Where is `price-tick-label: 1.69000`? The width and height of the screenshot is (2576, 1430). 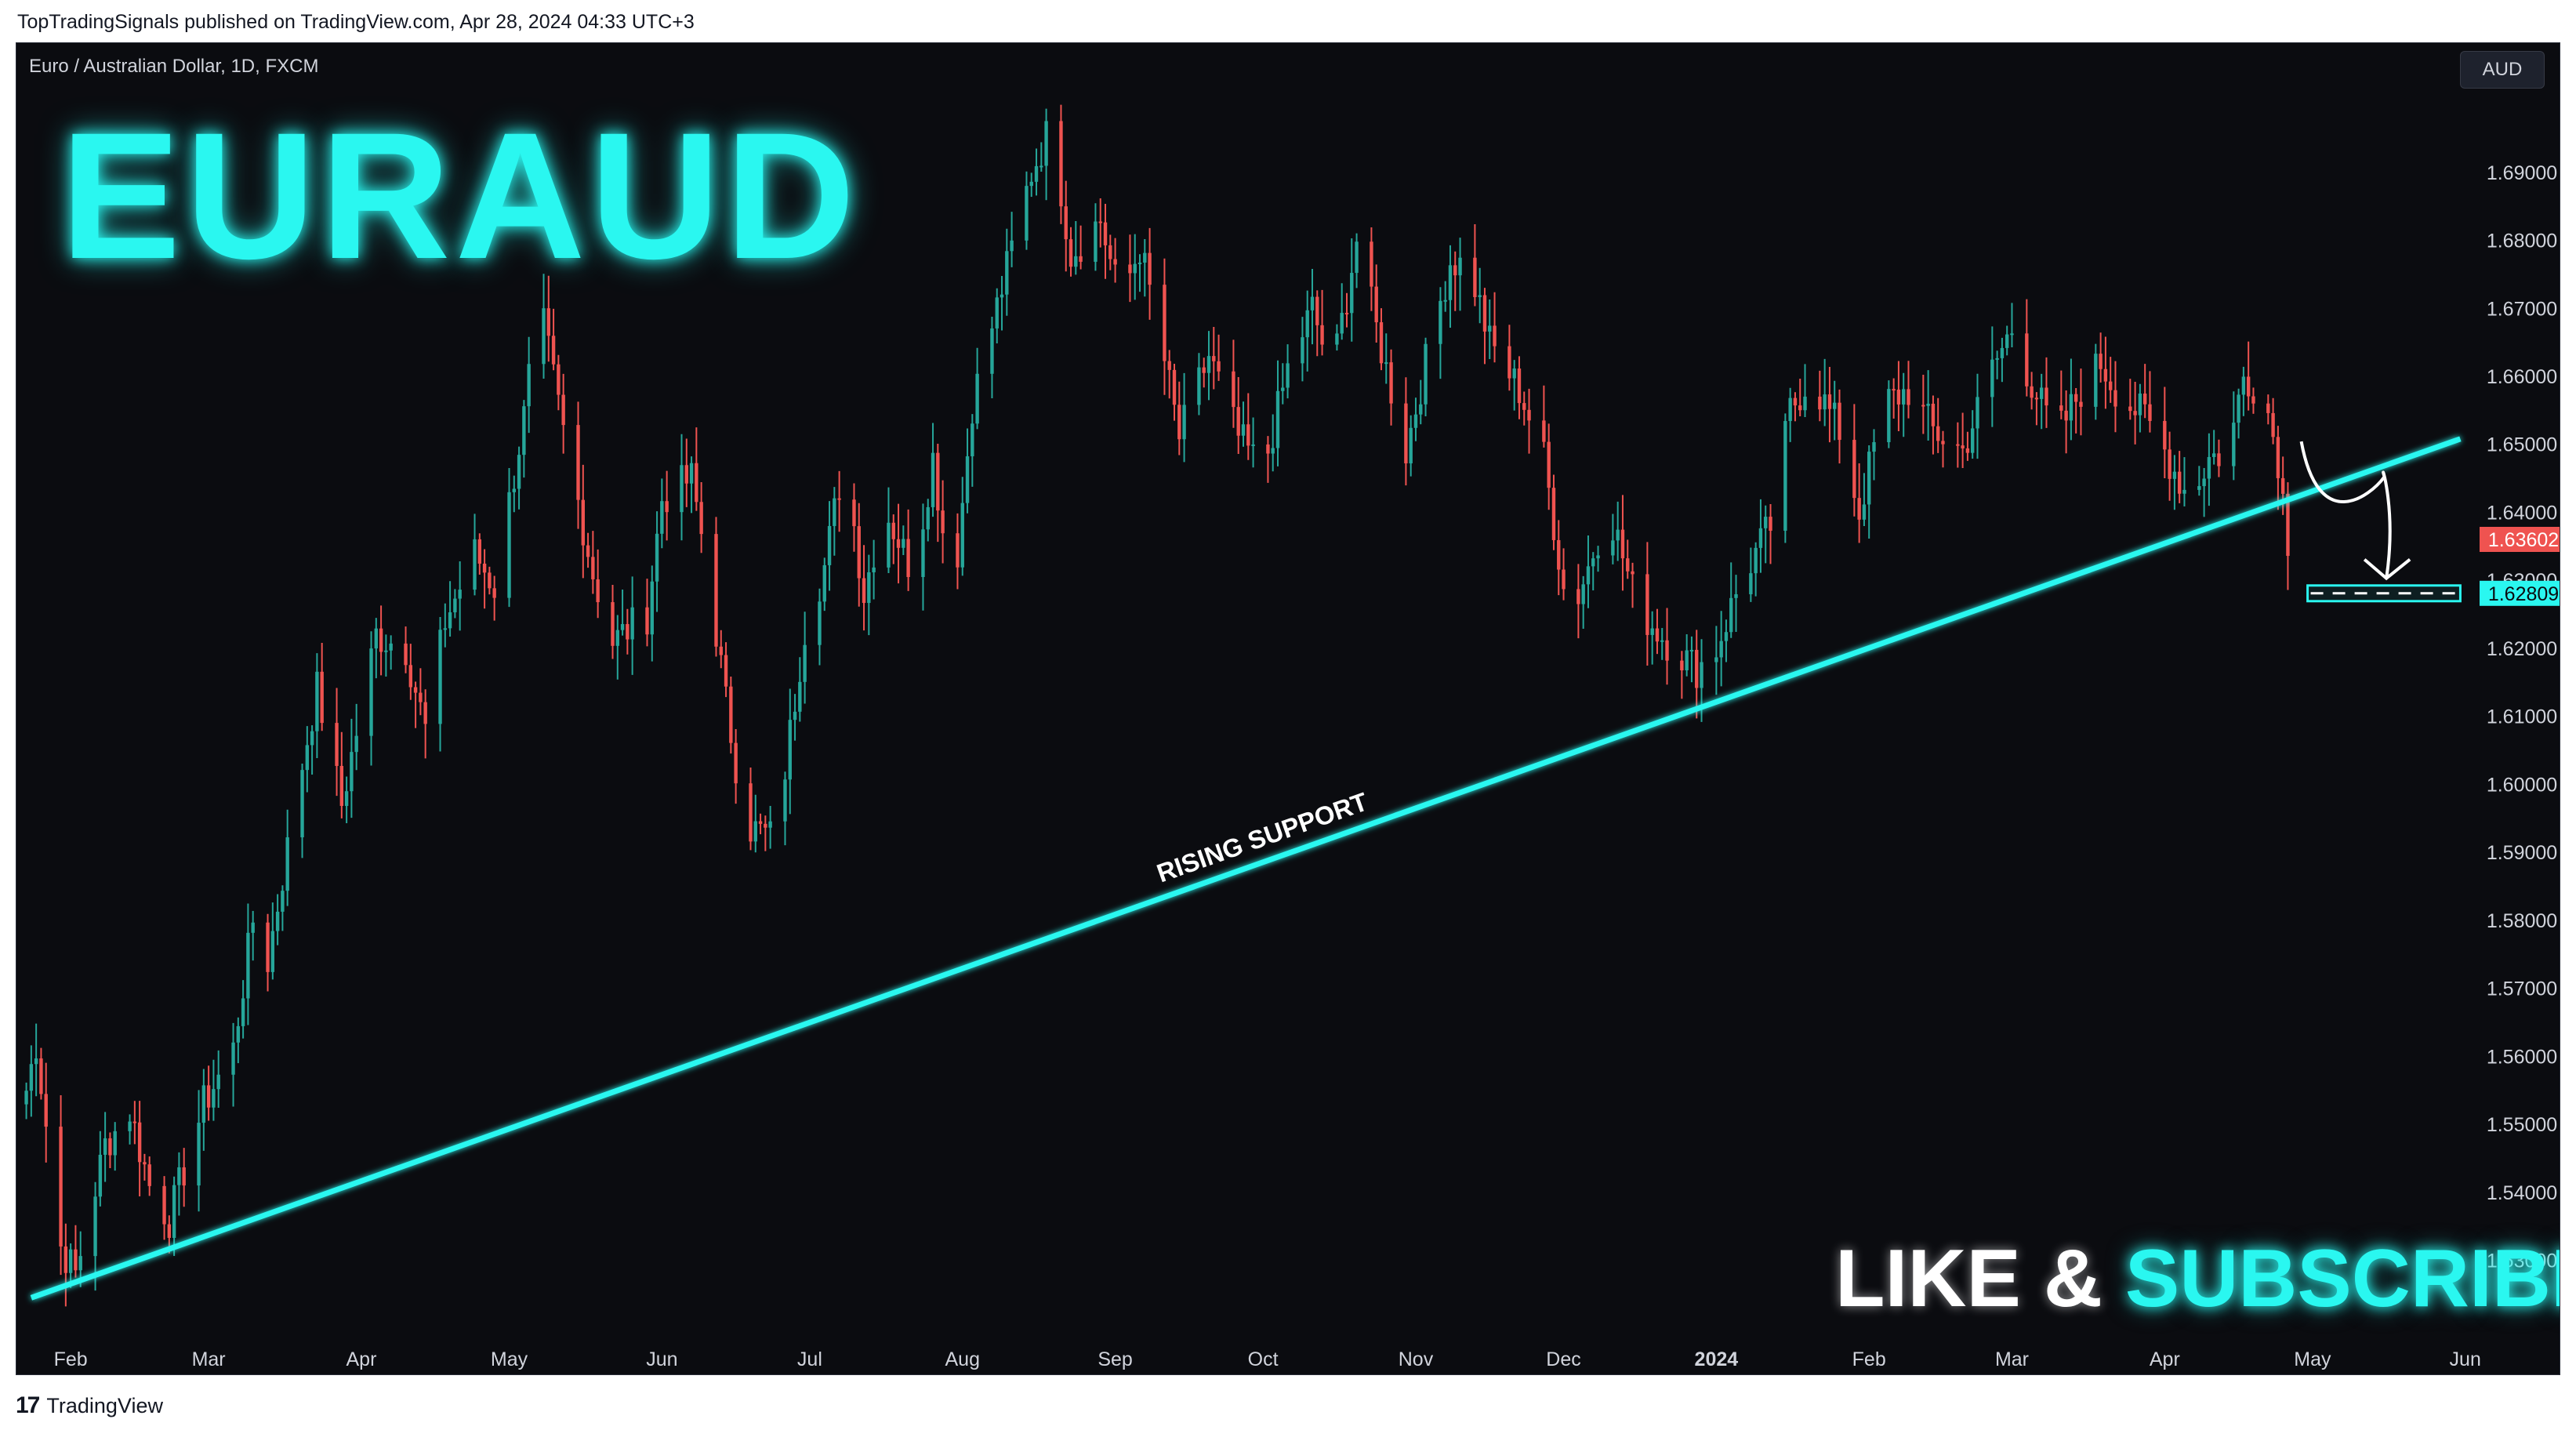
price-tick-label: 1.69000 is located at coordinates (2522, 173).